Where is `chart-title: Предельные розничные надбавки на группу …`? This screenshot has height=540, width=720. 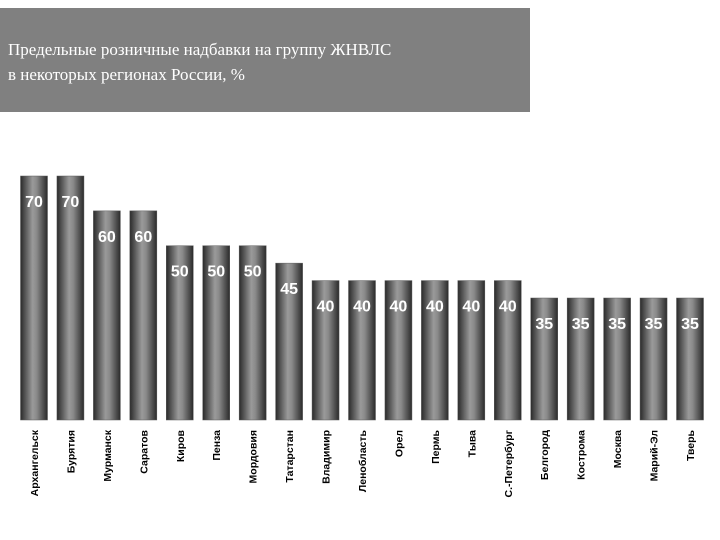
chart-title: Предельные розничные надбавки на группу … is located at coordinates (199, 49).